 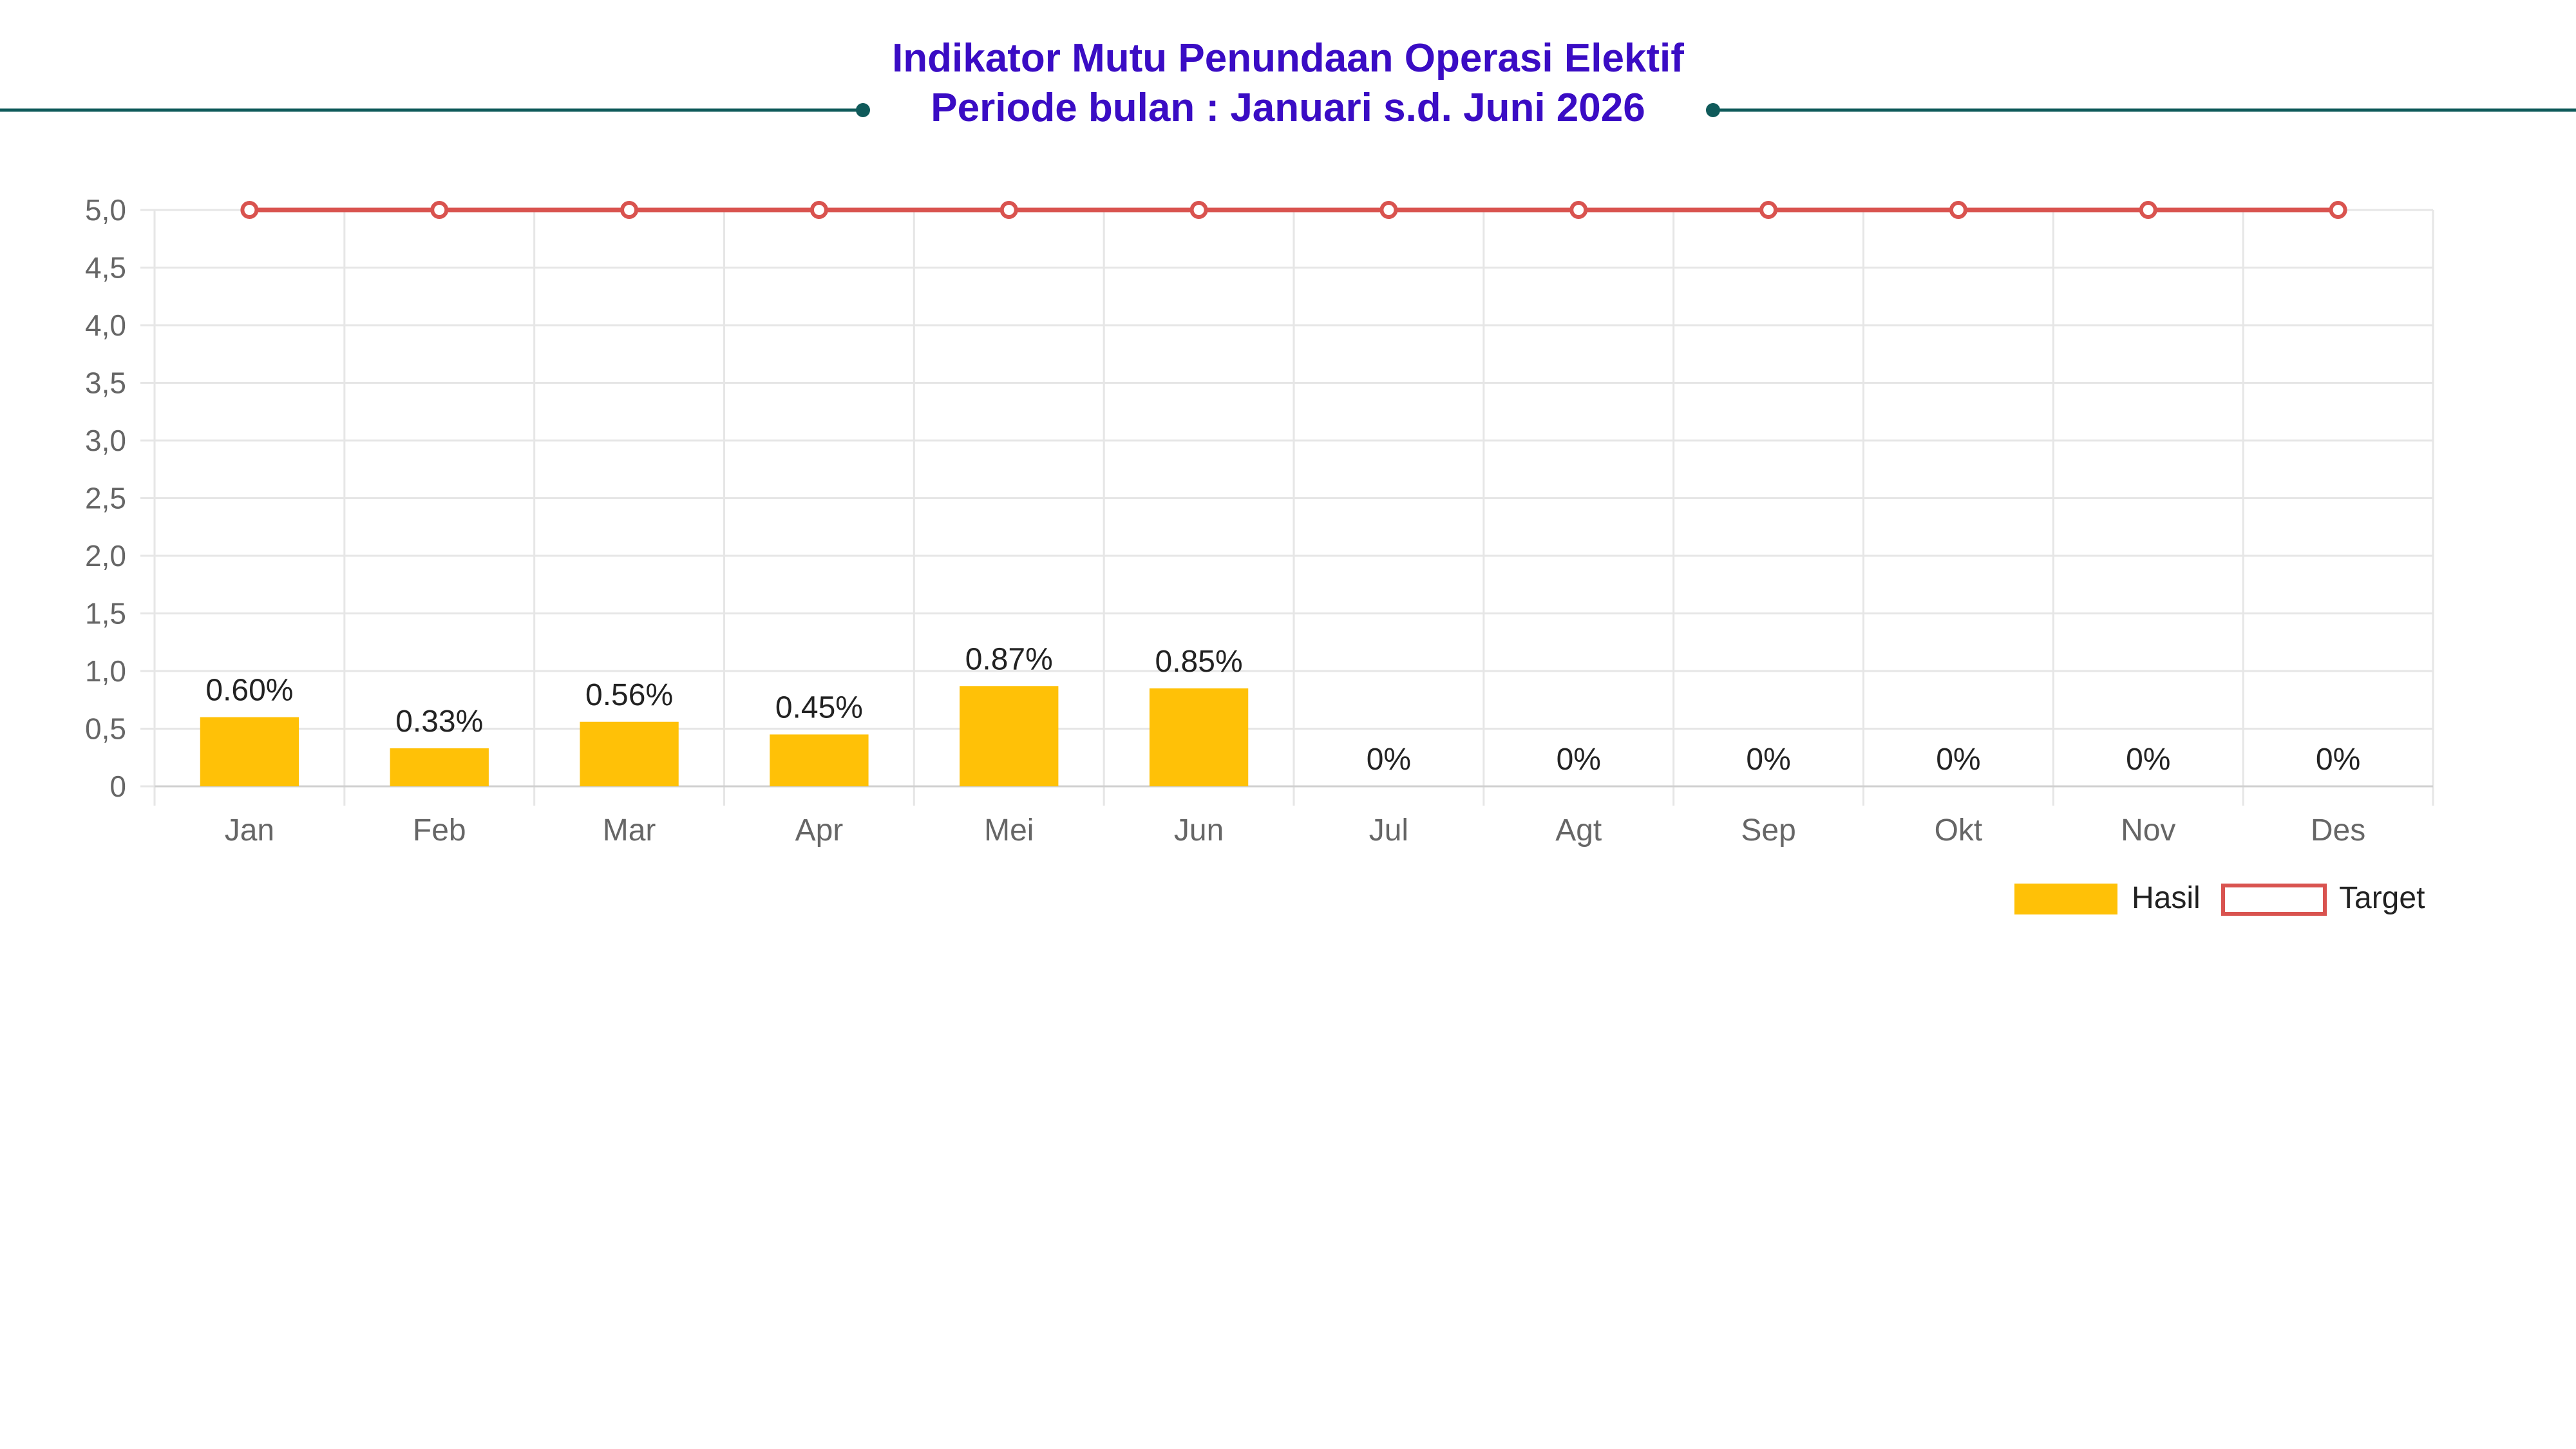 What do you see at coordinates (105, 729) in the screenshot?
I see `y-tick-label: 0,5` at bounding box center [105, 729].